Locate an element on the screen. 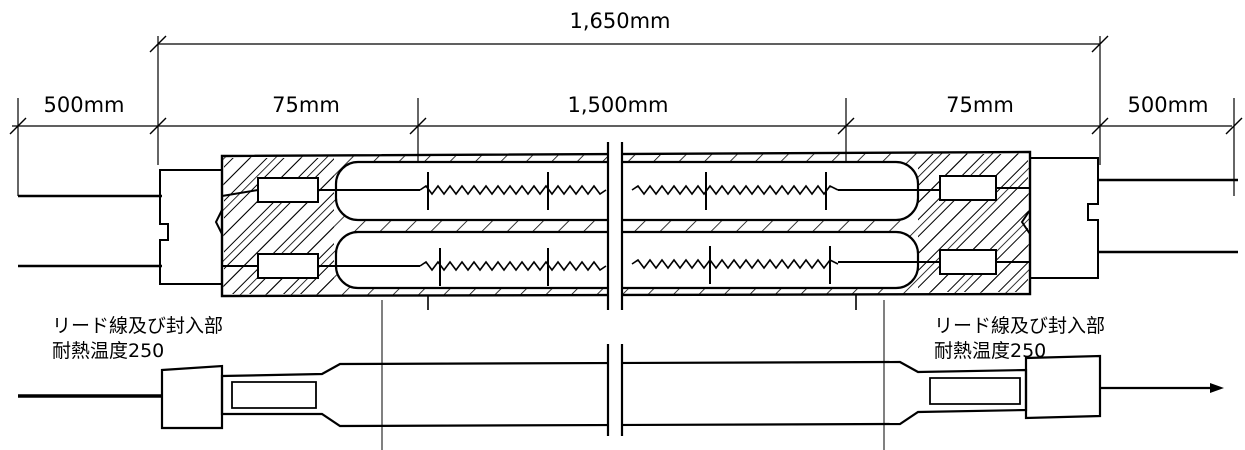 This screenshot has width=1245, height=450. dimension-end-right-label: 75mm is located at coordinates (980, 105).